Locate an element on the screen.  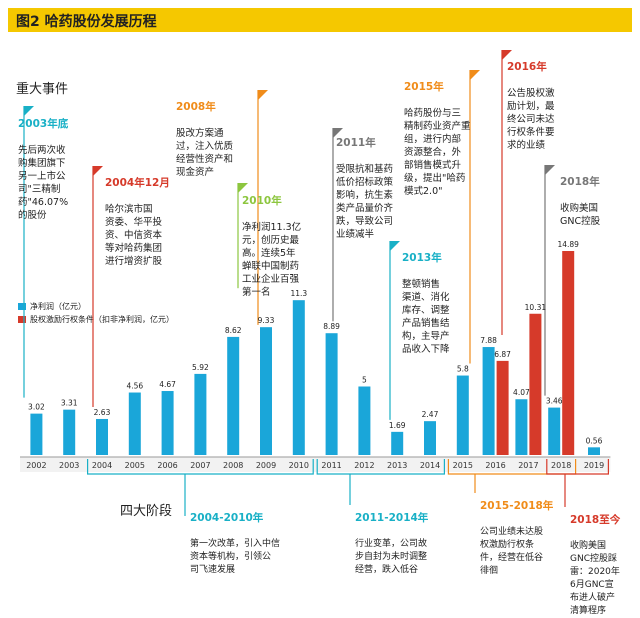
legend-swatch-blue is located at coordinates (22, 306).